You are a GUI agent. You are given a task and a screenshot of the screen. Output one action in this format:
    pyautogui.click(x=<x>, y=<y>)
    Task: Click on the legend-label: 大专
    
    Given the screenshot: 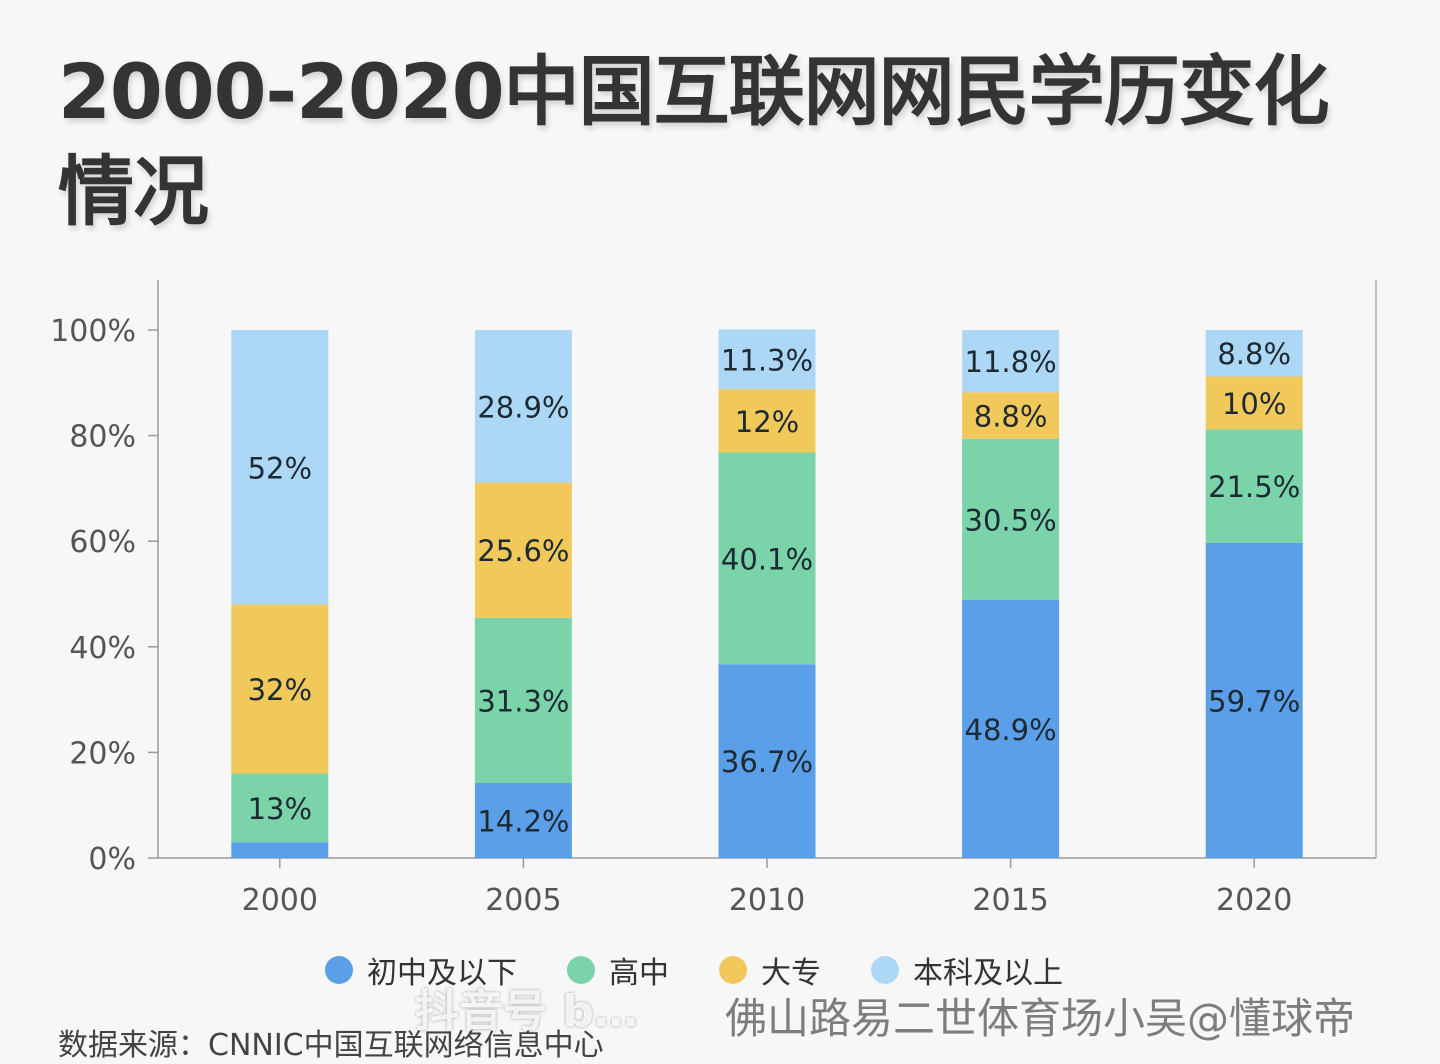 What is the action you would take?
    pyautogui.click(x=791, y=973)
    